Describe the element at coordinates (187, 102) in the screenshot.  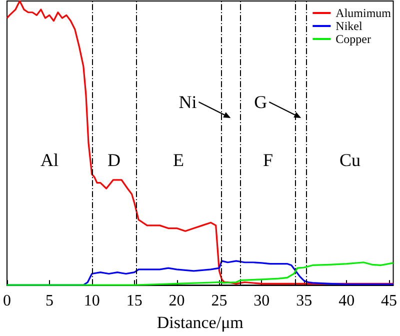
I see `annotation: Ni` at that location.